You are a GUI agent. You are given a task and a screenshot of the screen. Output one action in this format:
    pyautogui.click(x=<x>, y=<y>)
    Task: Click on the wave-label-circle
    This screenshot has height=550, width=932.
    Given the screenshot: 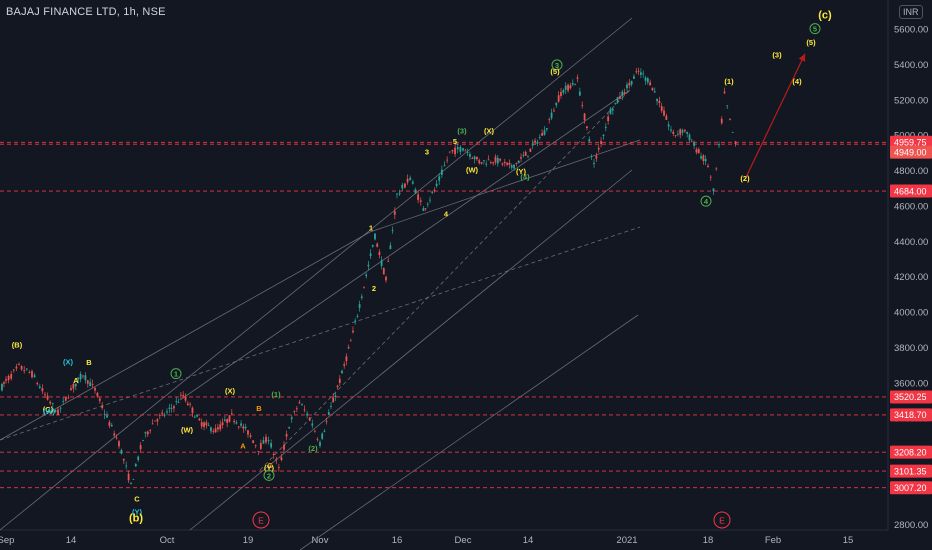 What is the action you would take?
    pyautogui.click(x=176, y=374)
    